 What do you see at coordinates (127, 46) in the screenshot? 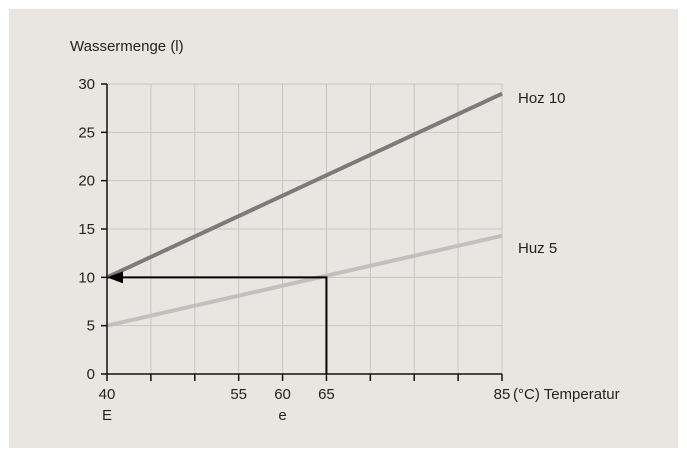
I see `y-axis-title: Wassermenge (l)` at bounding box center [127, 46].